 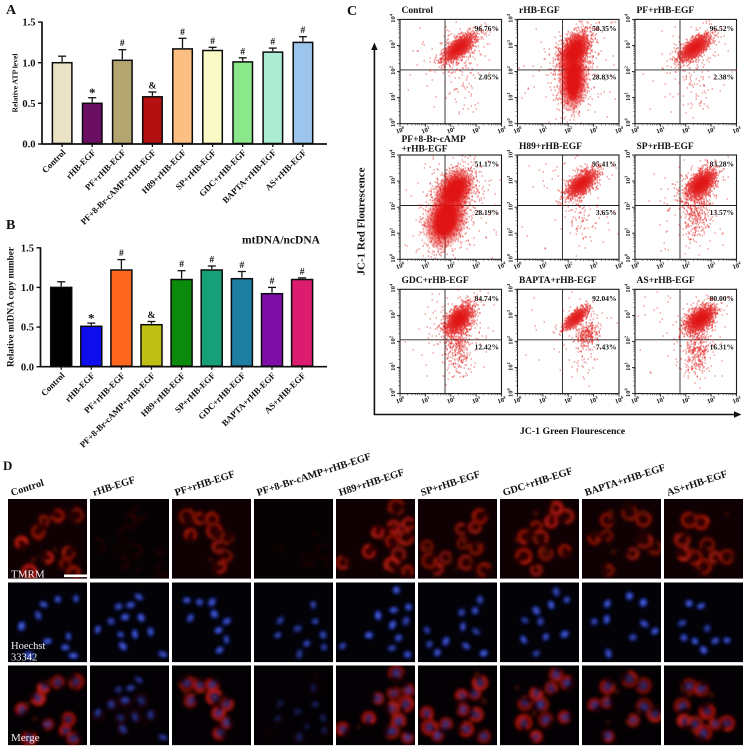 I want to click on svg-text: 80.00%, so click(x=722, y=298).